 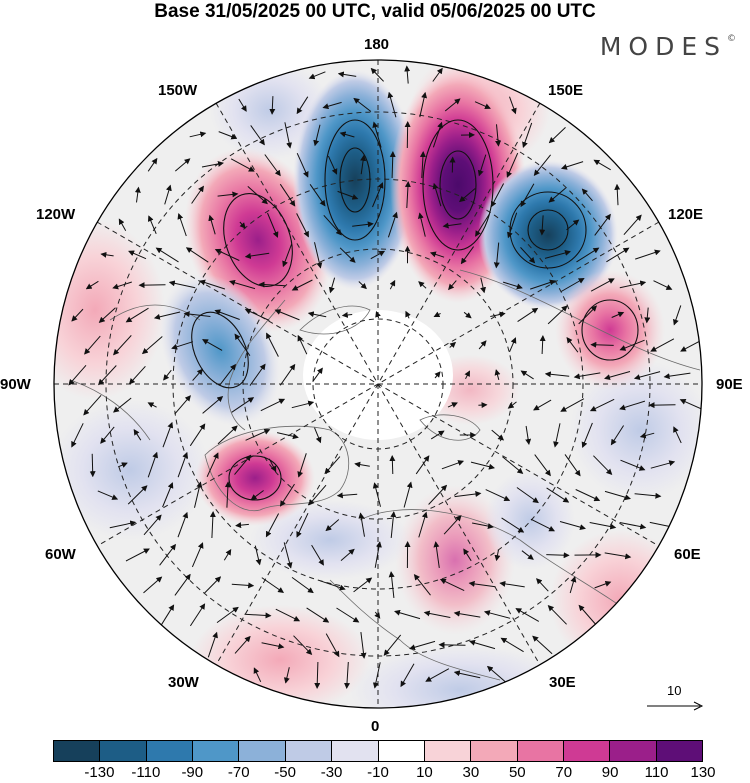 I want to click on arrow-right-icon, so click(x=675, y=706).